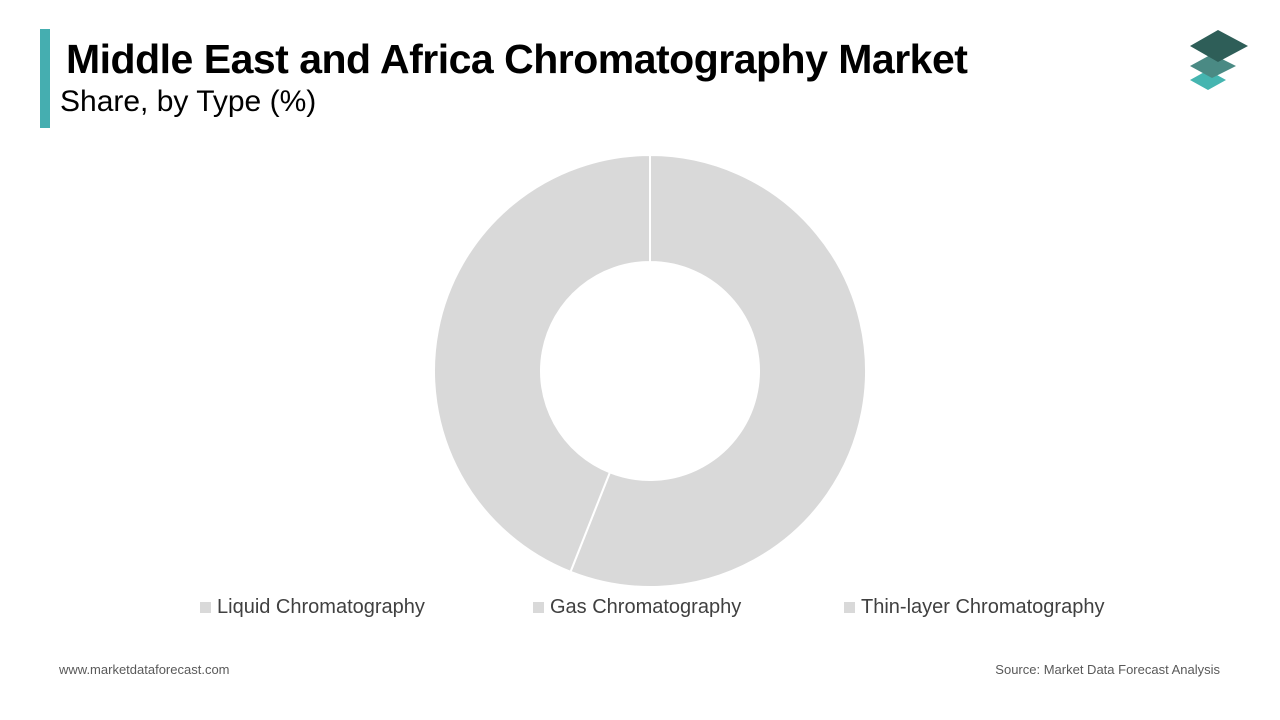  I want to click on title-accent-bar, so click(45, 78).